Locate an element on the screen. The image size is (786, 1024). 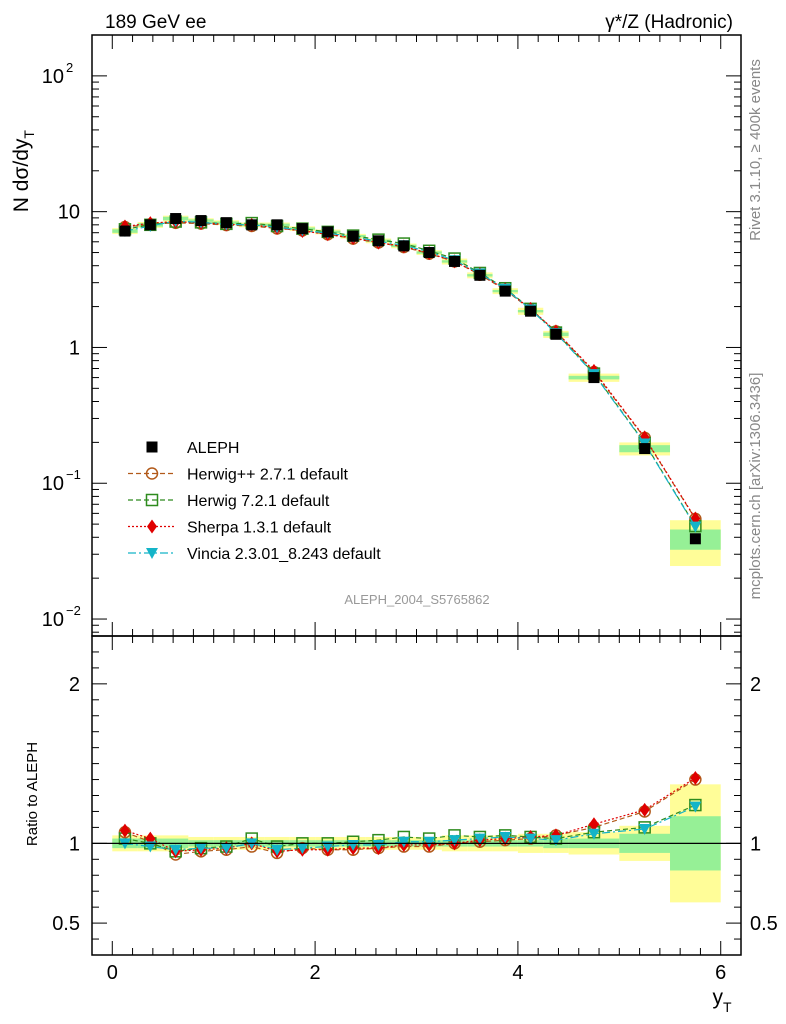
ratio-series-layer is located at coordinates (410, 815).